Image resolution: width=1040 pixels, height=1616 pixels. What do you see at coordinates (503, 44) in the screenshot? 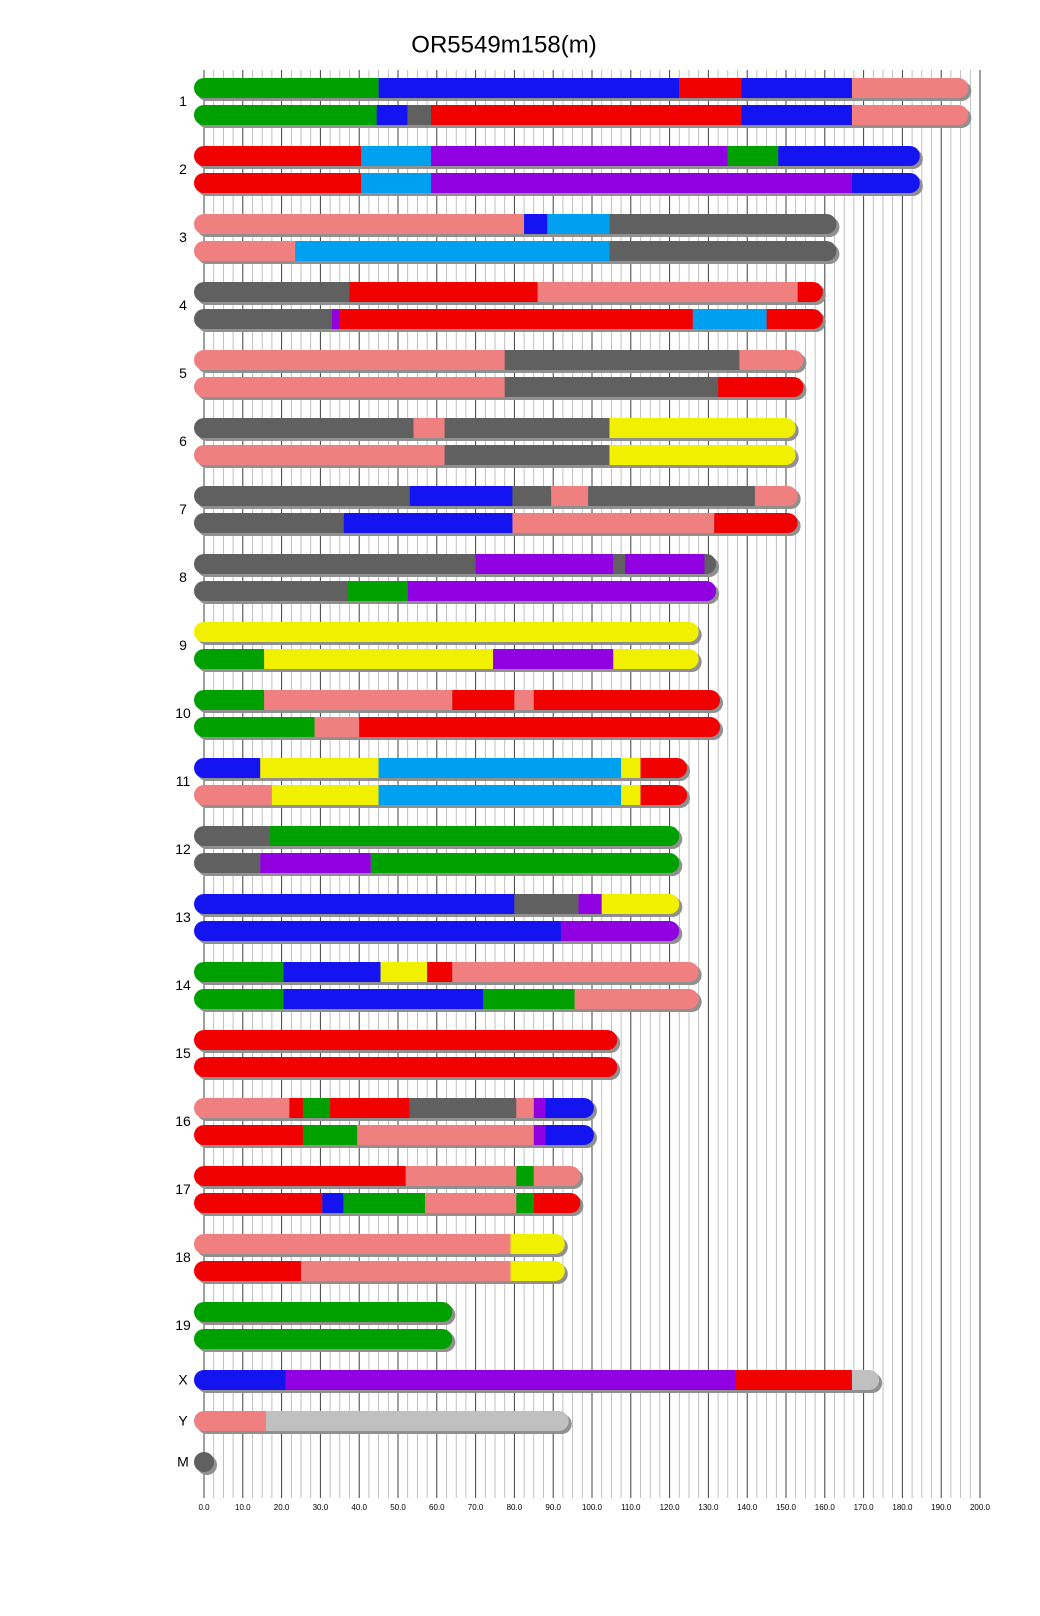
I see `chart-title: OR5549m158(m)` at bounding box center [503, 44].